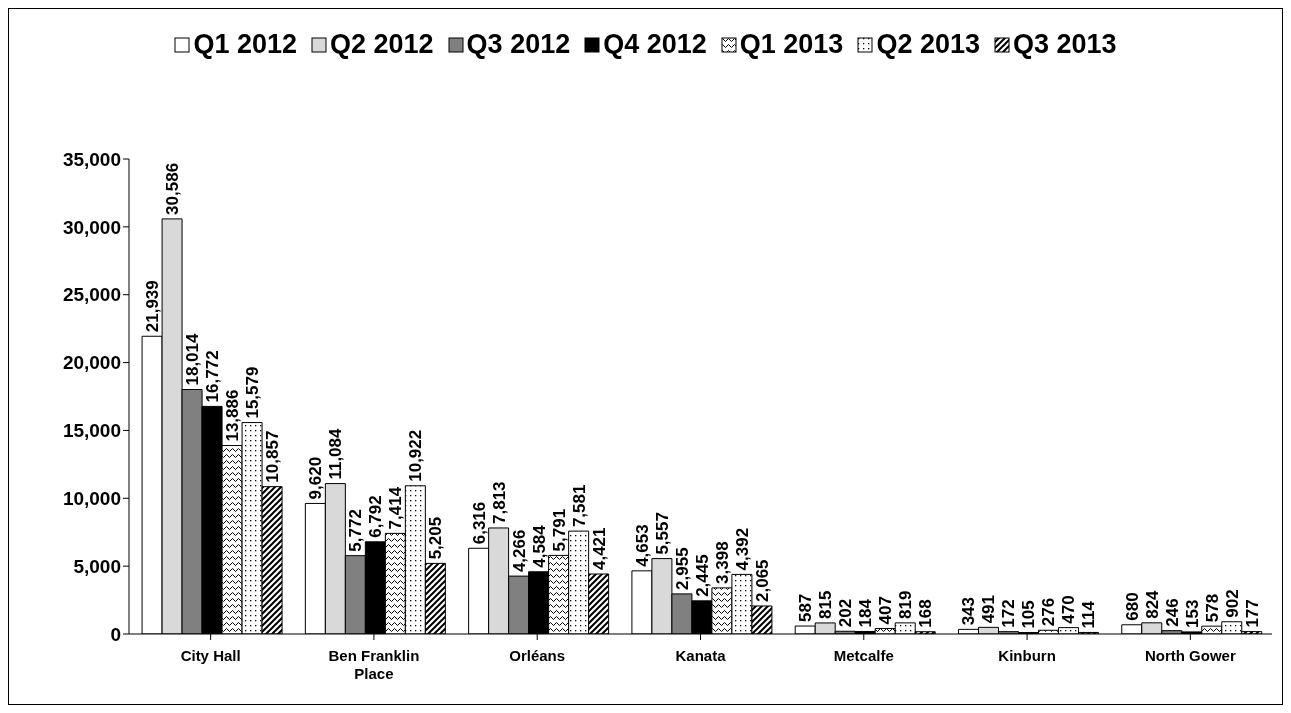 This screenshot has width=1291, height=713. I want to click on y-tick-label: 30,000, so click(91, 227).